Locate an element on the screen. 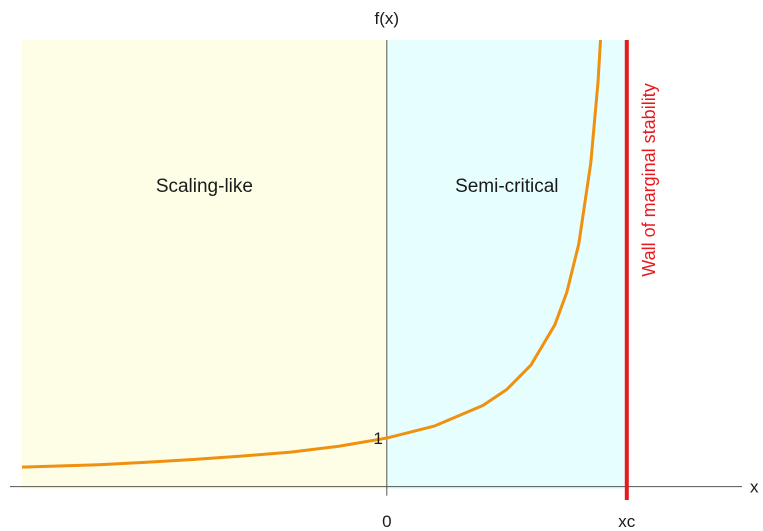 The height and width of the screenshot is (531, 763). region-label-semi-critical: Semi-critical is located at coordinates (506, 186).